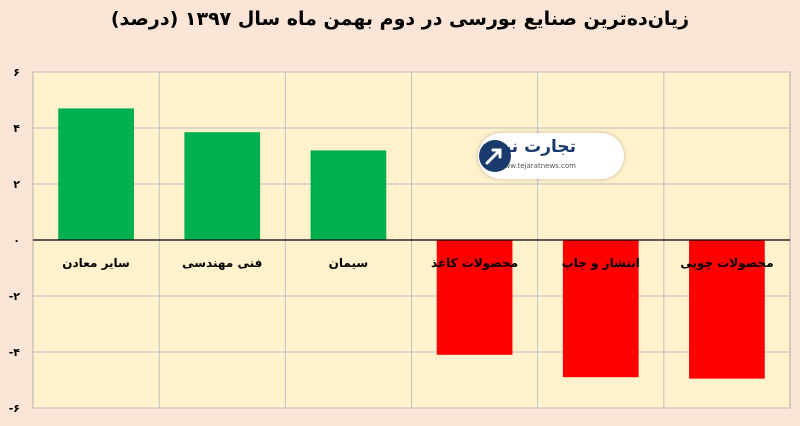  I want to click on y-tick-label: -۶, so click(14, 408).